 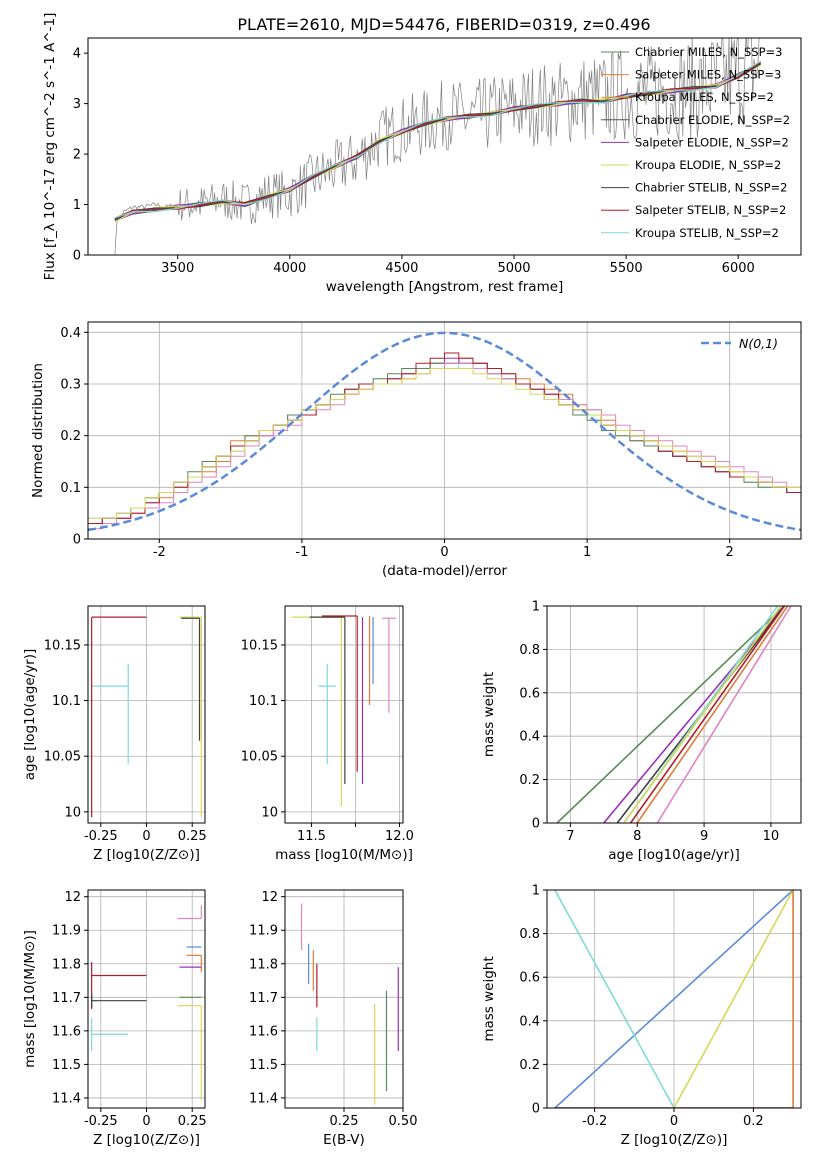 I want to click on y-axis-label: mass weight, so click(x=489, y=998).